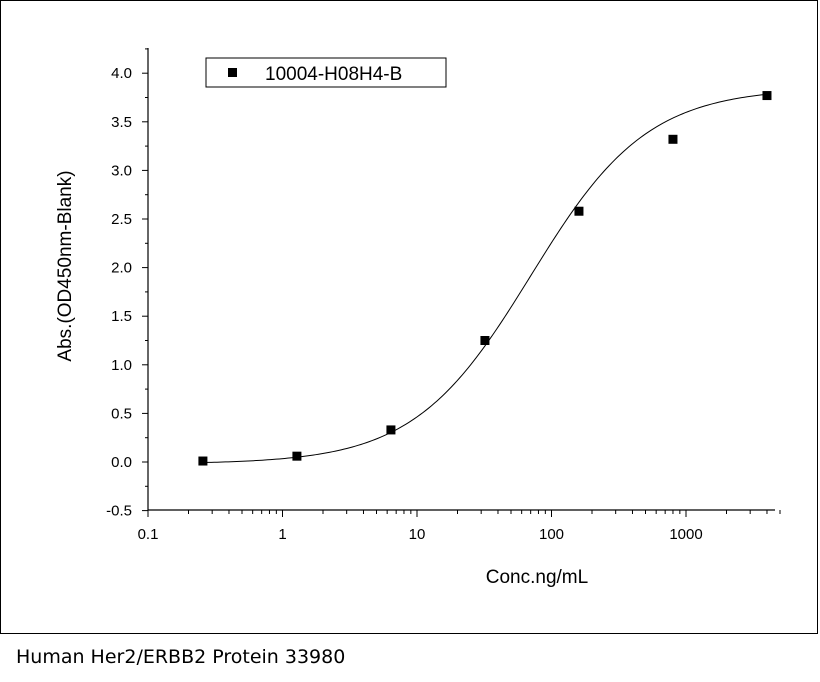  What do you see at coordinates (232, 72) in the screenshot?
I see `legend-marker` at bounding box center [232, 72].